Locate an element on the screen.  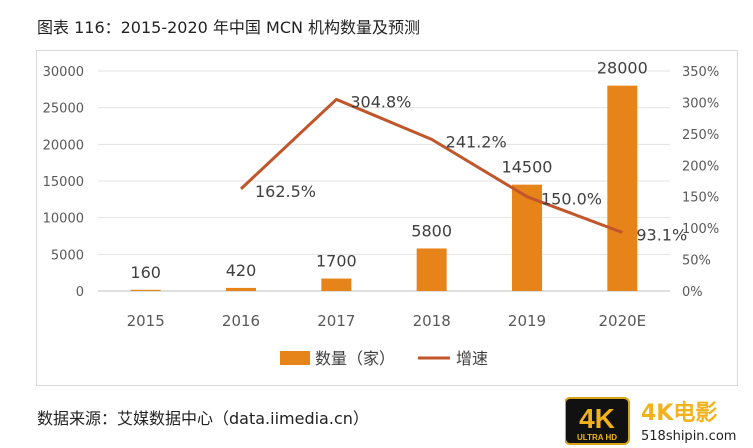
svg-text: 4K电影 is located at coordinates (679, 413).